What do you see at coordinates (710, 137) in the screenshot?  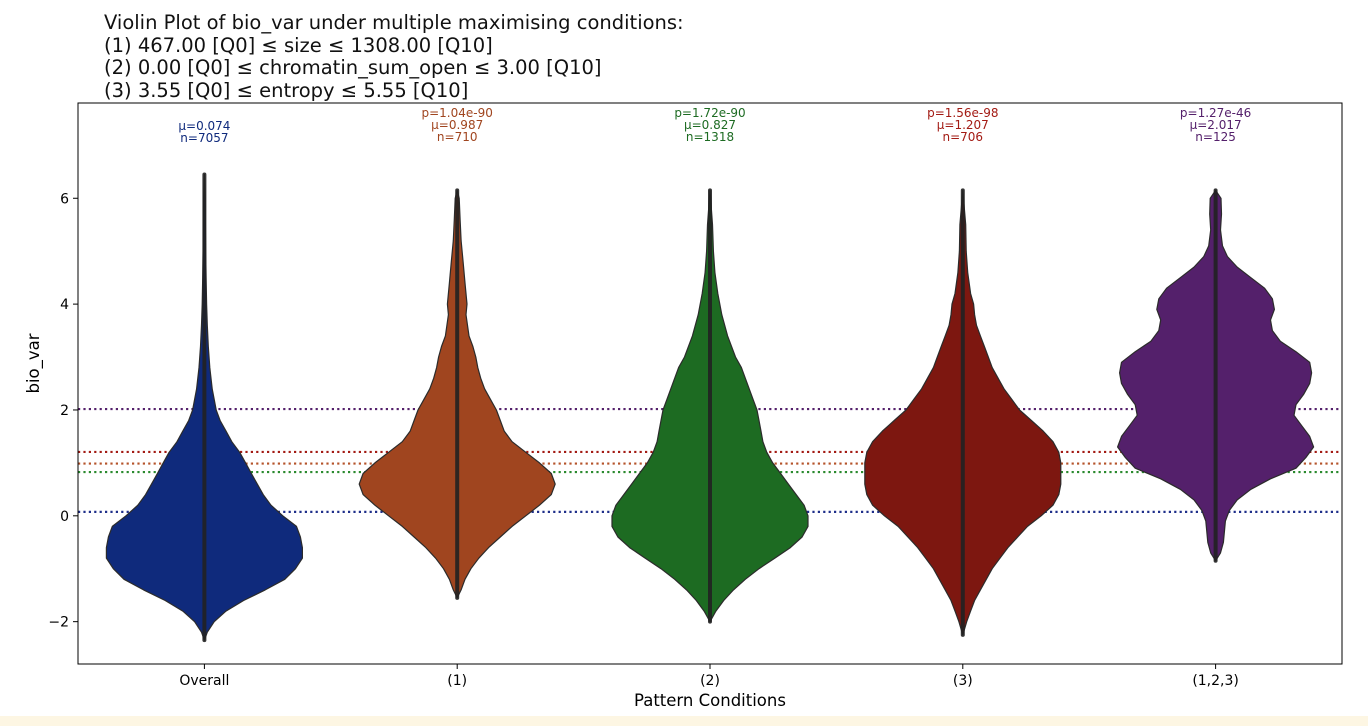 I see `stats-label-2-2: n=1318` at bounding box center [710, 137].